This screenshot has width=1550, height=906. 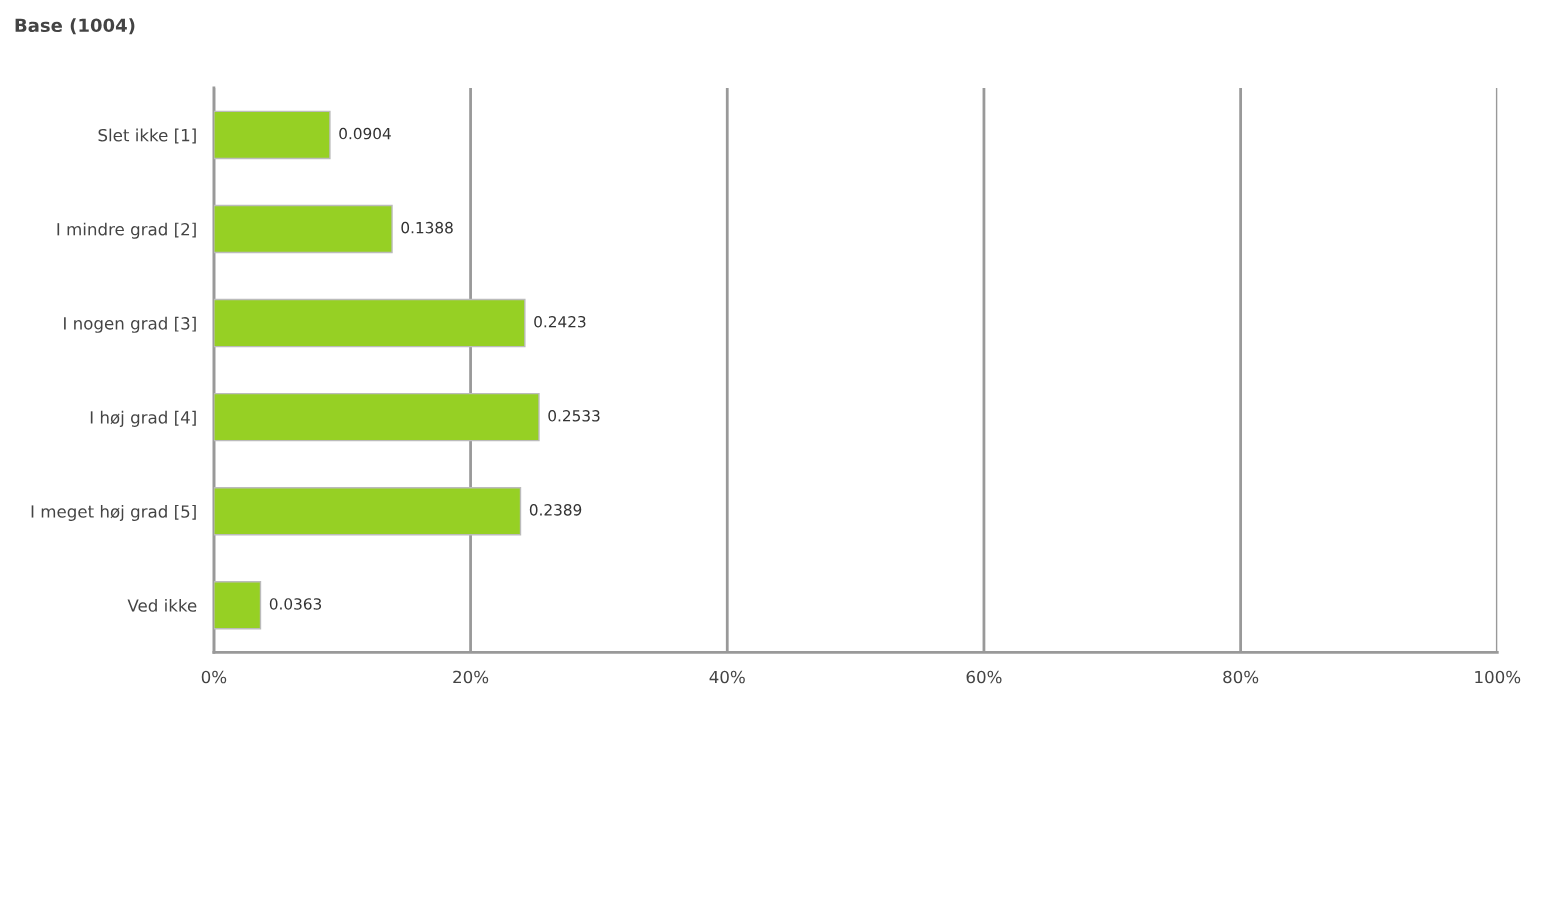 I want to click on y-tick-label: I meget høj grad [5], so click(x=113, y=513).